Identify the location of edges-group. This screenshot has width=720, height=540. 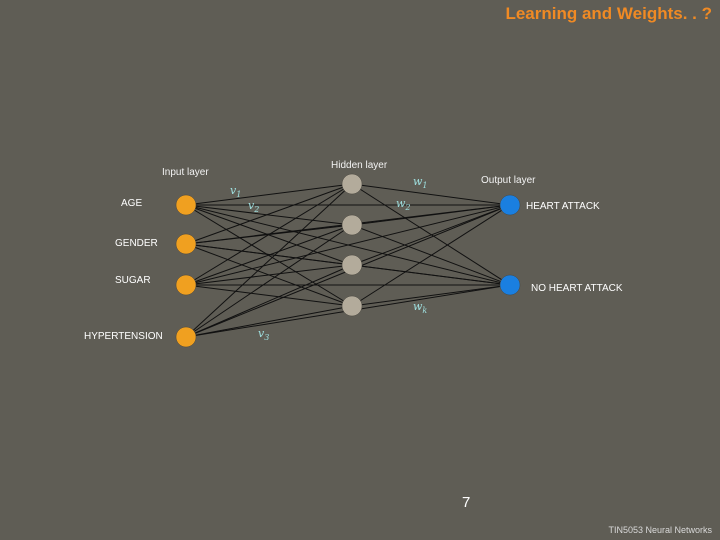
(348, 260).